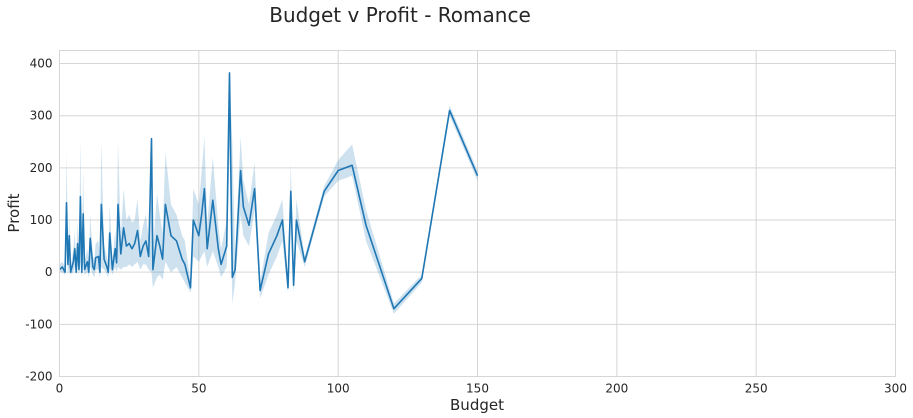 The height and width of the screenshot is (418, 913). I want to click on x-tick-label: 0, so click(60, 389).